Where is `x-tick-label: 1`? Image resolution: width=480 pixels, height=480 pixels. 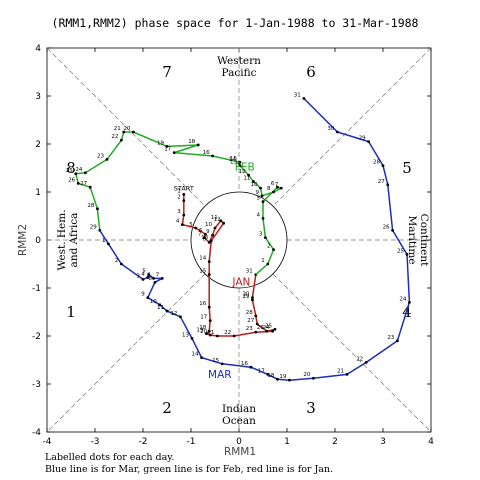 x-tick-label: 1 is located at coordinates (287, 442).